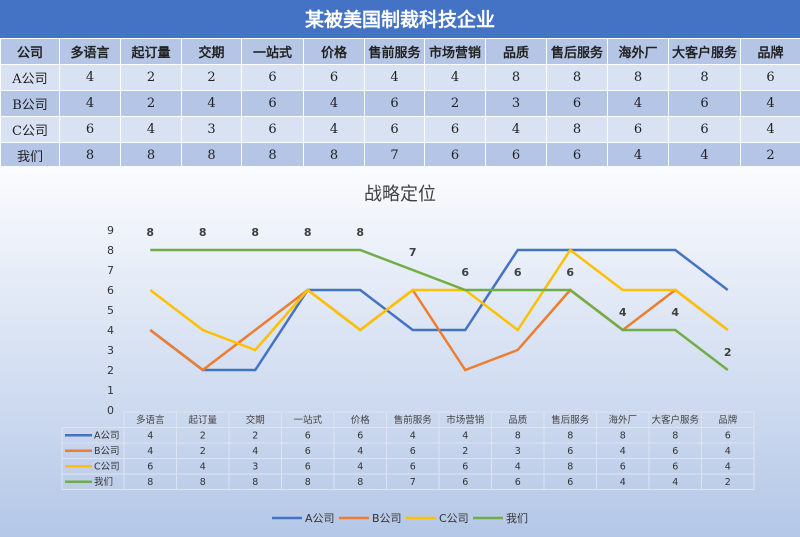 This screenshot has height=537, width=800. I want to click on legend-label: A公司, so click(320, 518).